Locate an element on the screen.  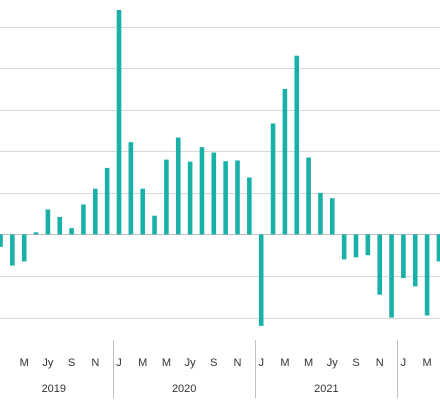
bar-dec-2021 is located at coordinates (391, 276).